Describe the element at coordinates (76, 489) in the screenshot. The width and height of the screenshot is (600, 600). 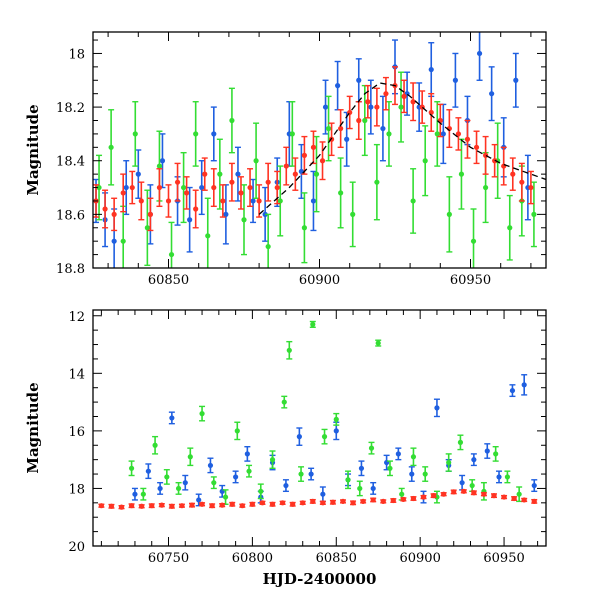
I see `y-tick-label: 18` at that location.